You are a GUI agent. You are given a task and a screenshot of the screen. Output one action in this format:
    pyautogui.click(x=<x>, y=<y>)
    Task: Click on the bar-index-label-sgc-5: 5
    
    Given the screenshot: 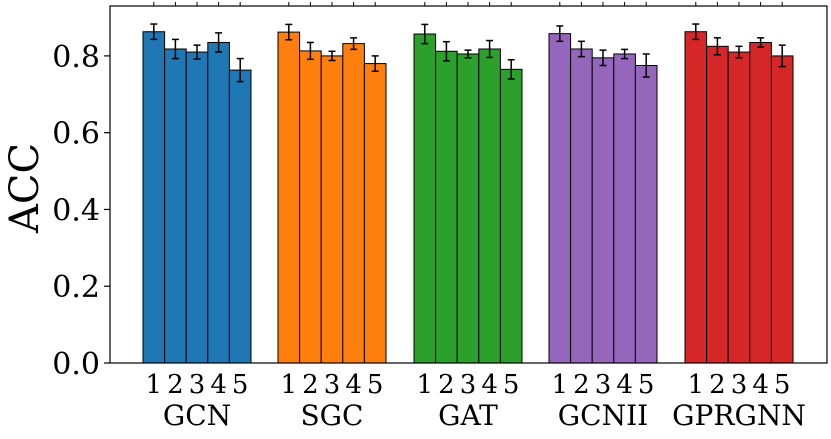 What is the action you would take?
    pyautogui.click(x=375, y=385)
    